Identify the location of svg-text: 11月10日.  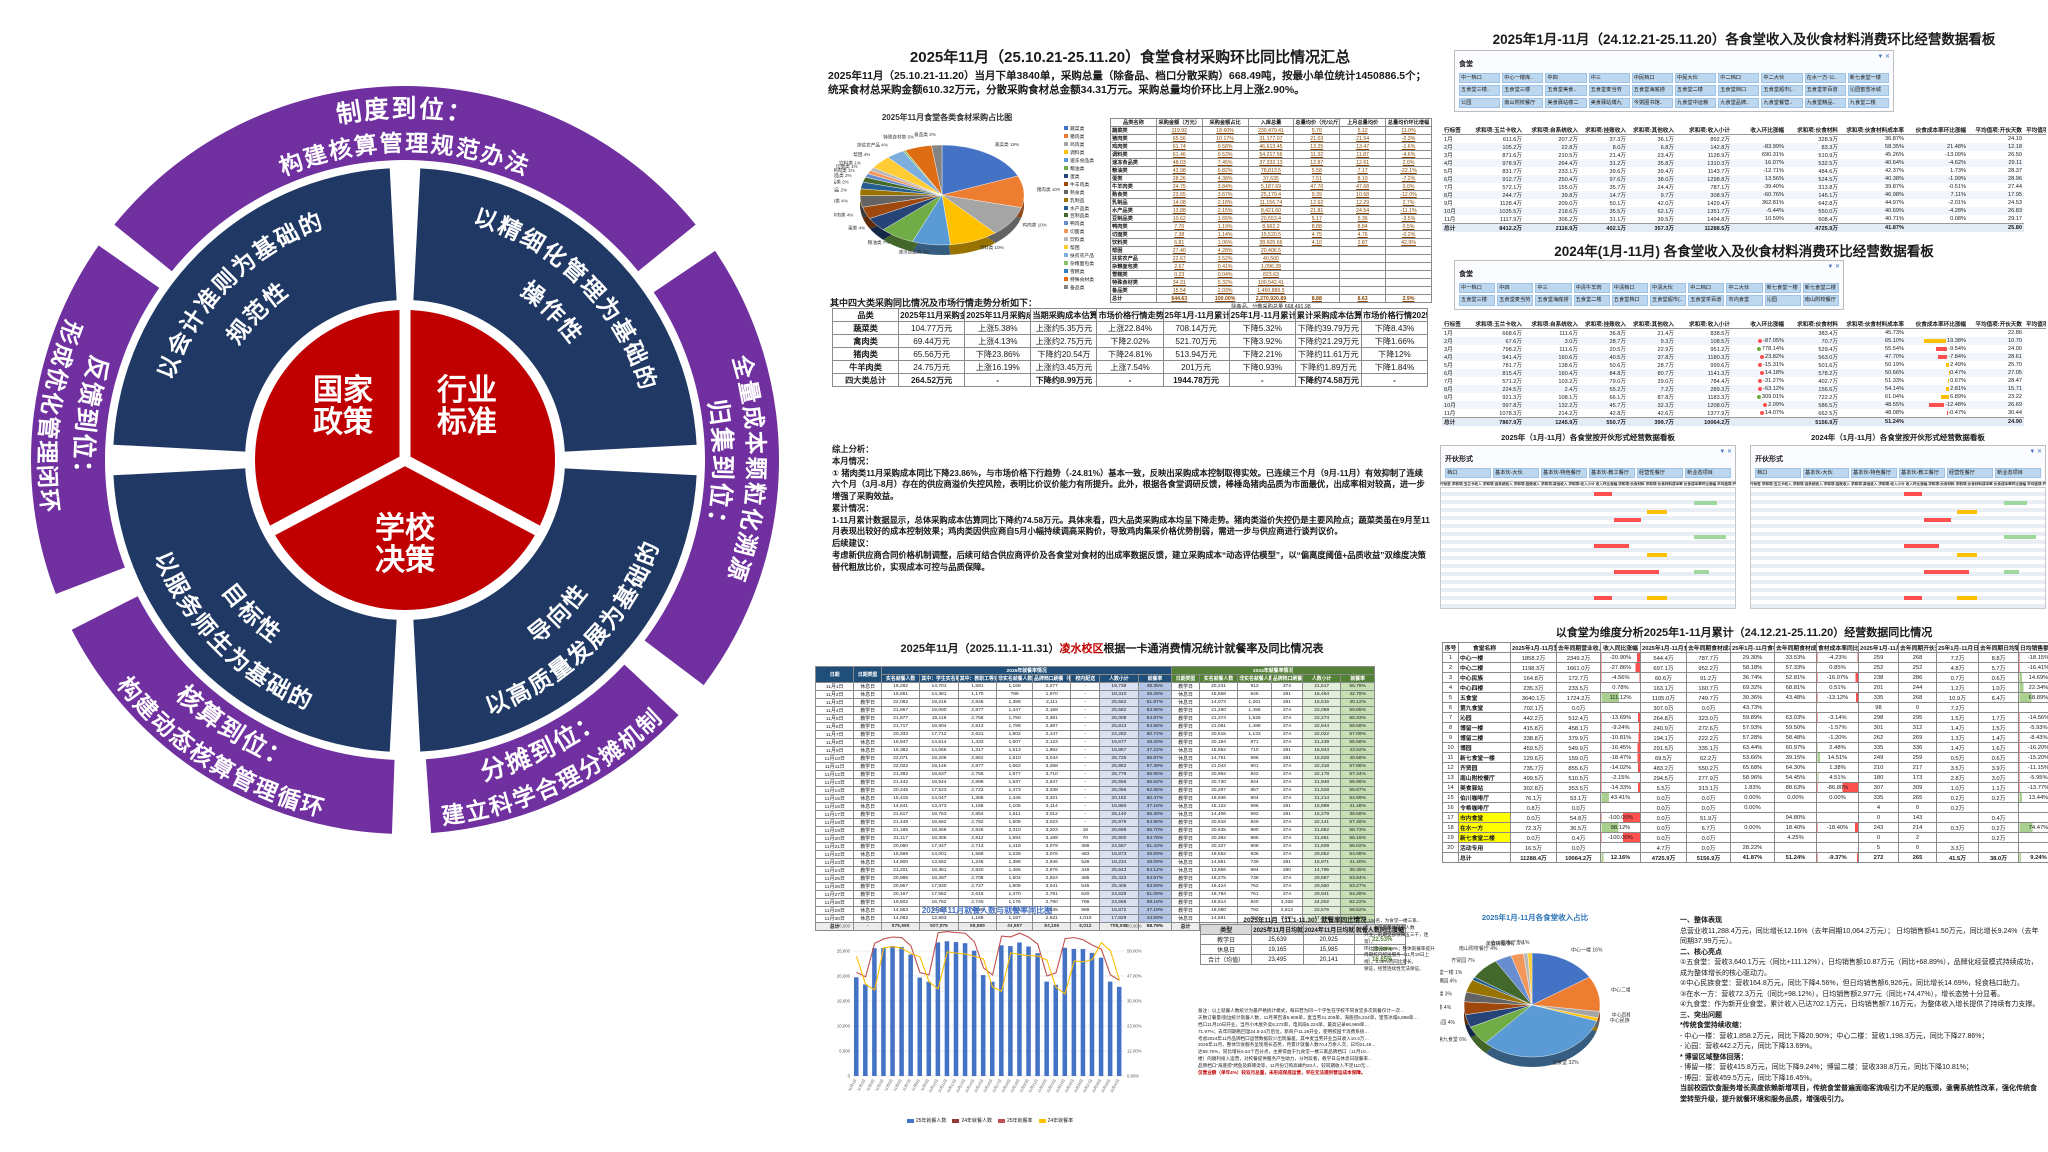
(933, 1085).